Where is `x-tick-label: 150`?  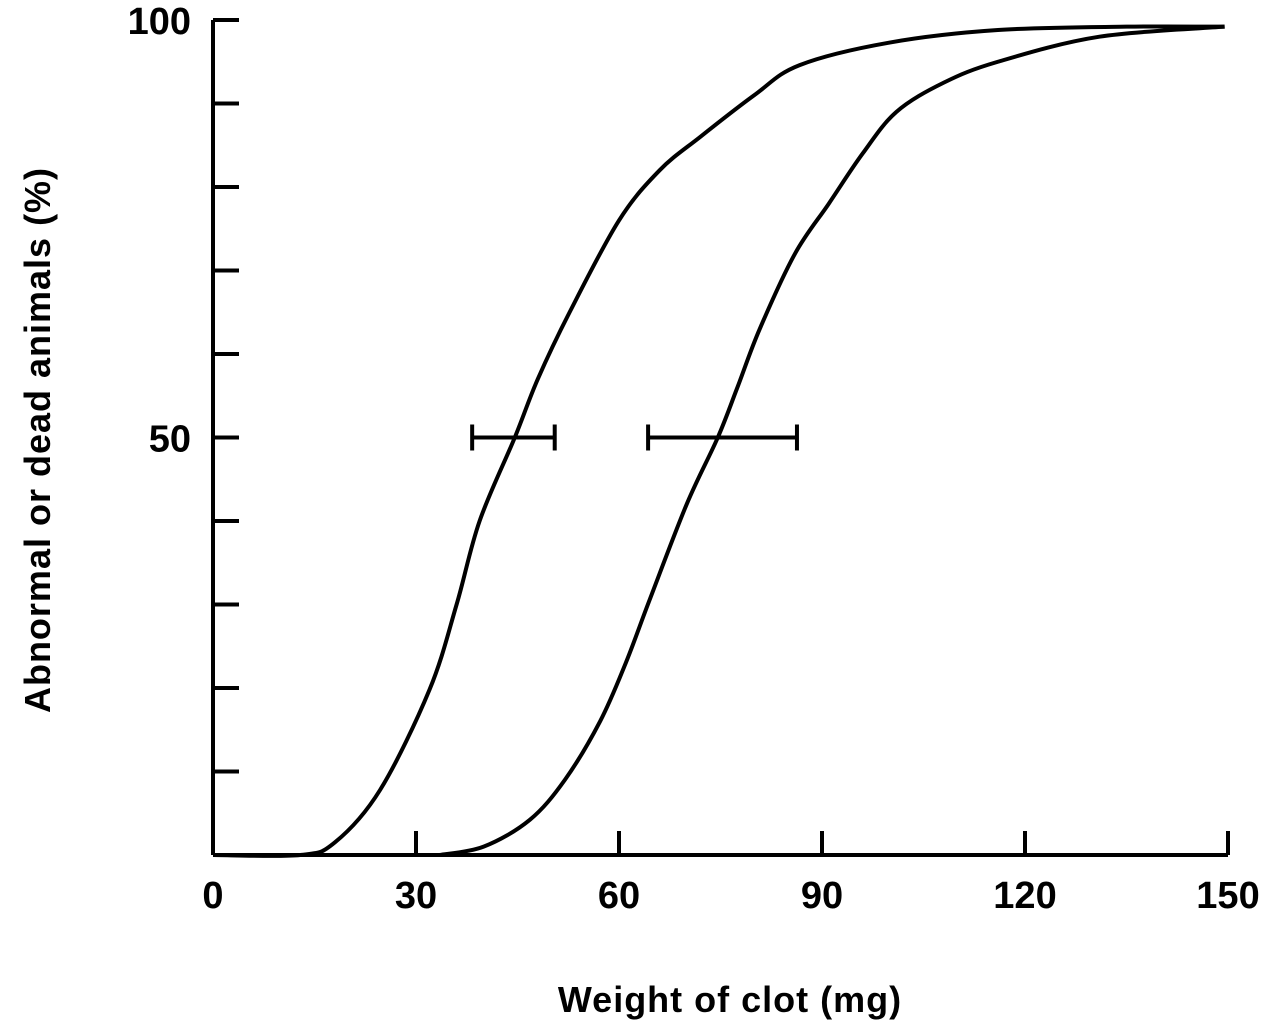 x-tick-label: 150 is located at coordinates (1227, 896).